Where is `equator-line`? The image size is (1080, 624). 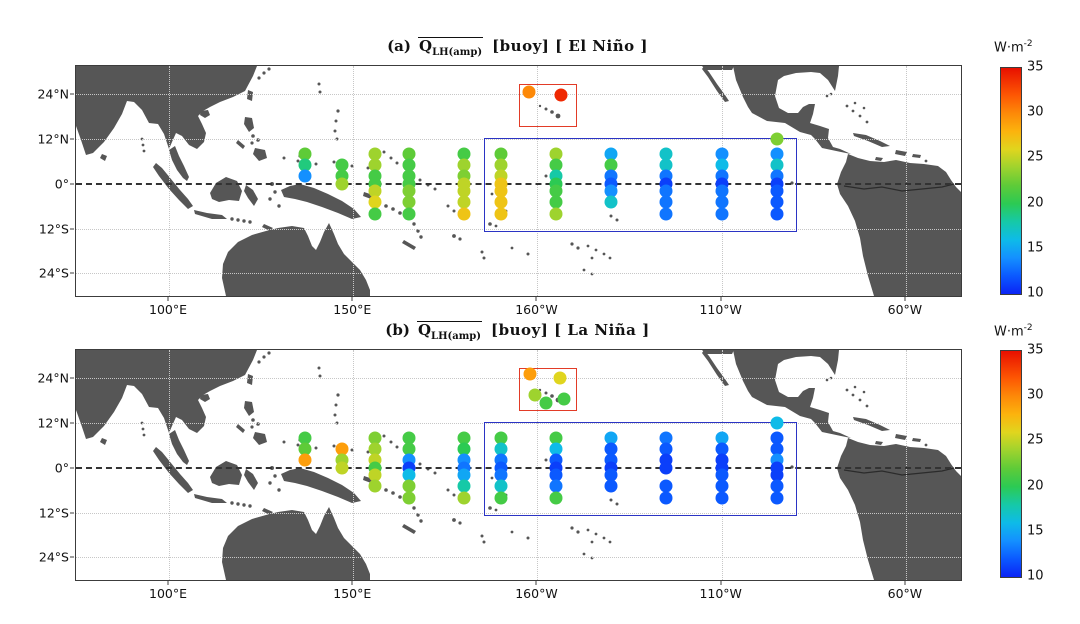
equator-line is located at coordinates (518, 467).